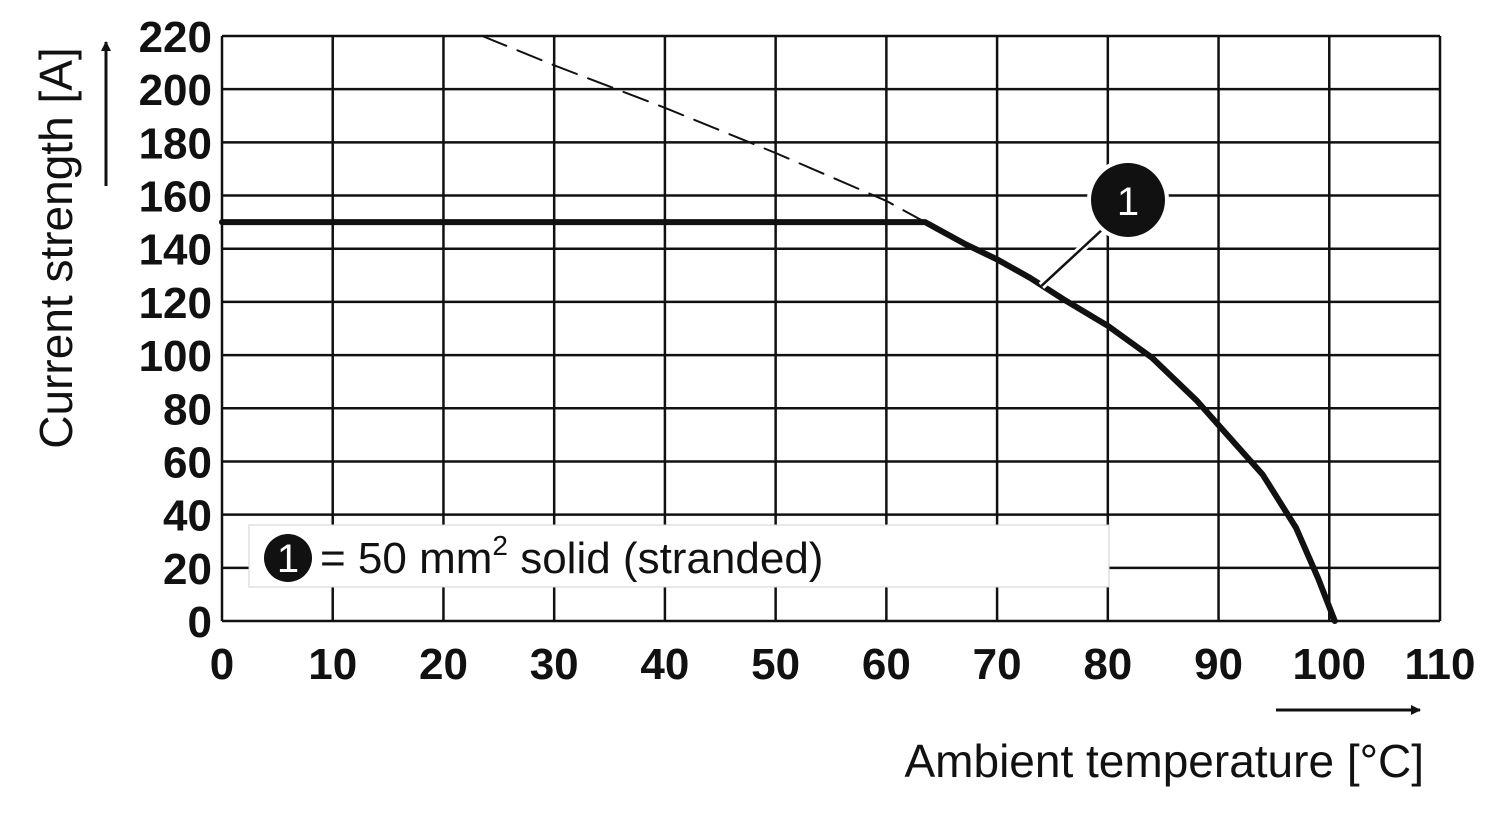  Describe the element at coordinates (554, 664) in the screenshot. I see `x-tick-label: 30` at that location.